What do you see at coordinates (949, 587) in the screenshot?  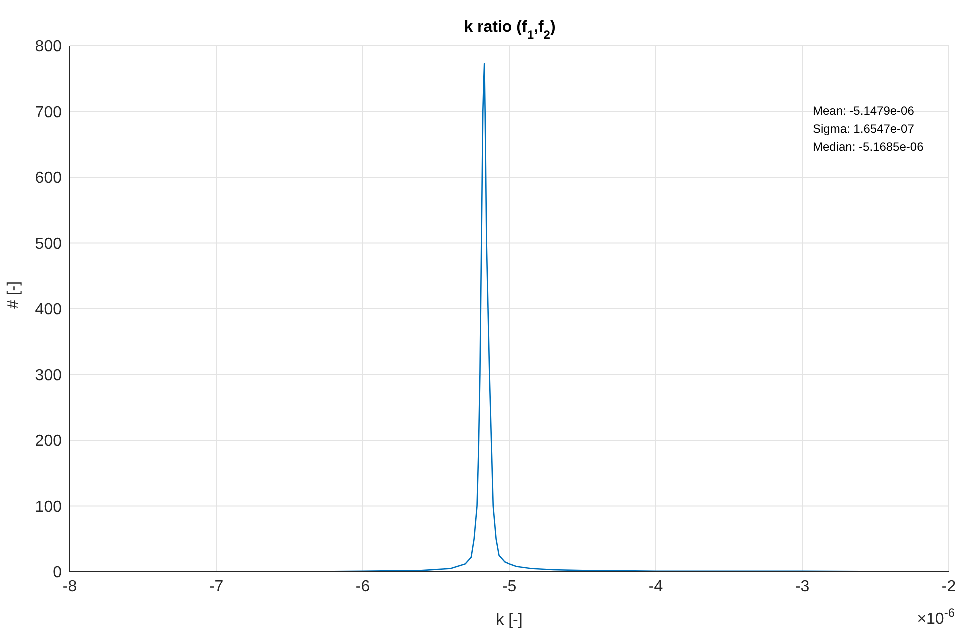 I see `x-tick-label: -2` at bounding box center [949, 587].